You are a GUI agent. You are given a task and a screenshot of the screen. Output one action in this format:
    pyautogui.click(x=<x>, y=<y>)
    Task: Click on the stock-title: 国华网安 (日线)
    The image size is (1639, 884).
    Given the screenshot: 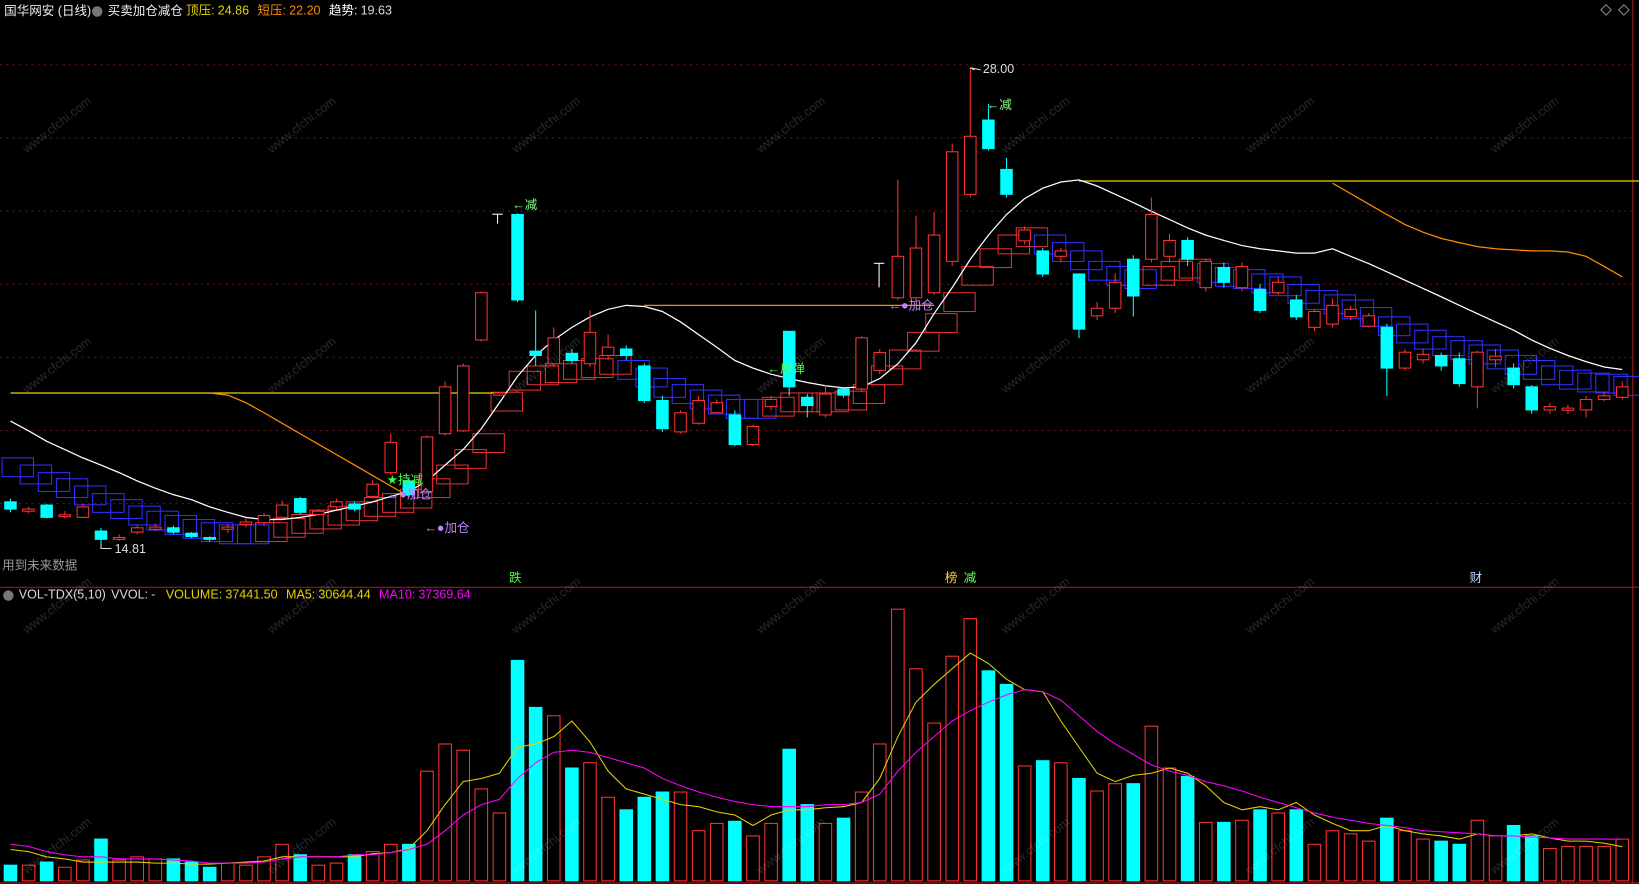 What is the action you would take?
    pyautogui.click(x=47, y=11)
    